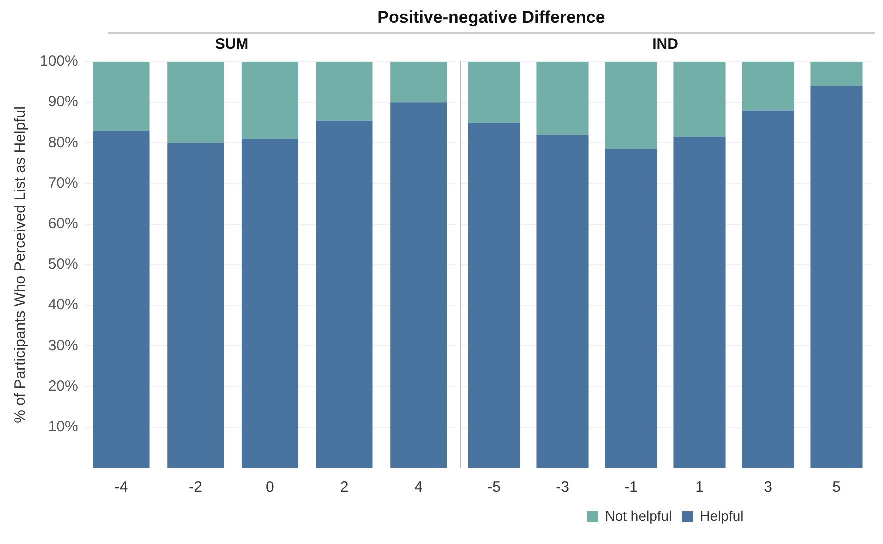 The width and height of the screenshot is (883, 544). I want to click on x-tick-label: 5, so click(836, 487).